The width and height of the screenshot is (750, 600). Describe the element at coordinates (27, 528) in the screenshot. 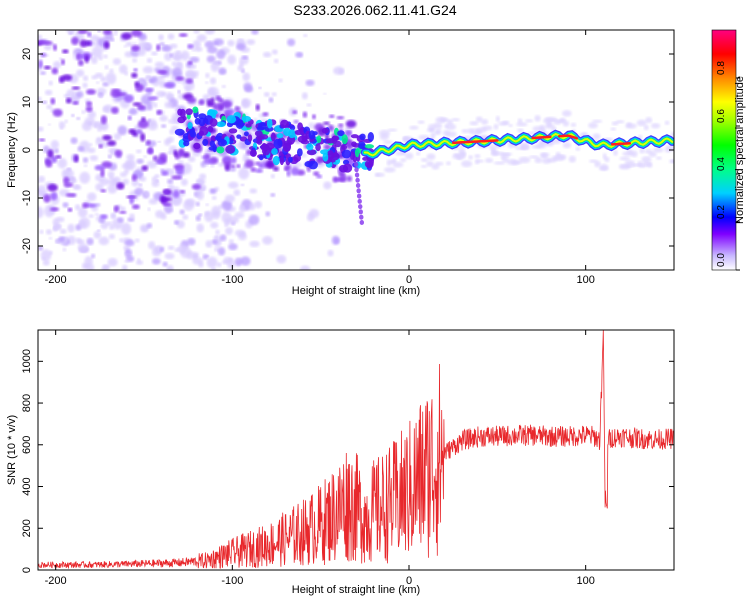

I see `snr-y-tick-label: 200` at that location.